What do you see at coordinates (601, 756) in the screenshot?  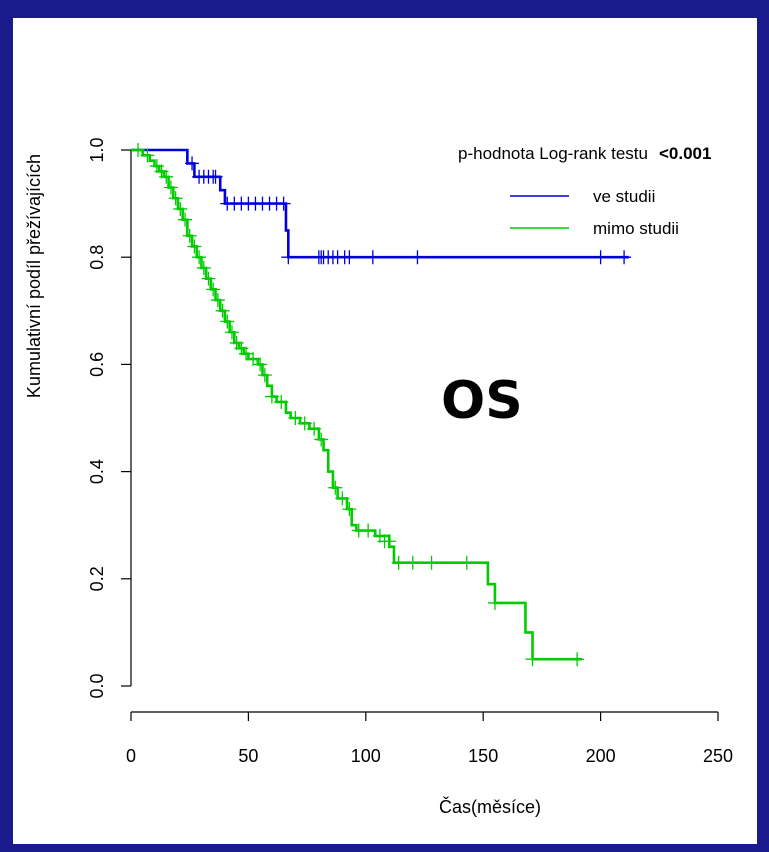 I see `x-tick-label: 200` at bounding box center [601, 756].